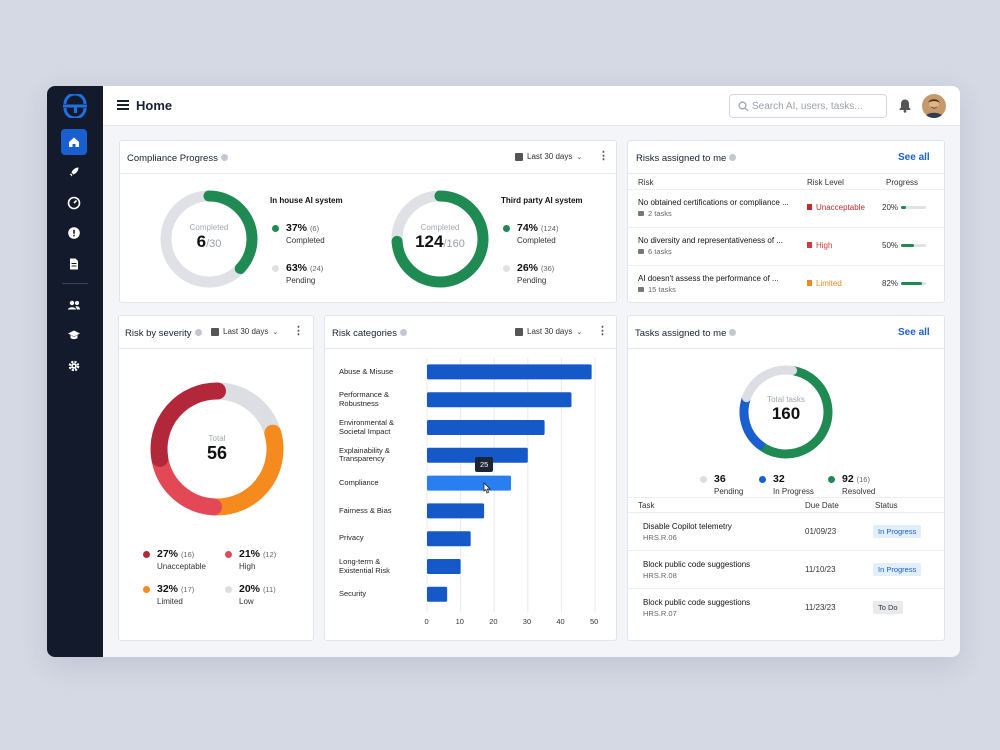  Describe the element at coordinates (364, 566) in the screenshot. I see `category-label: Long-term & Existential Risk` at that location.